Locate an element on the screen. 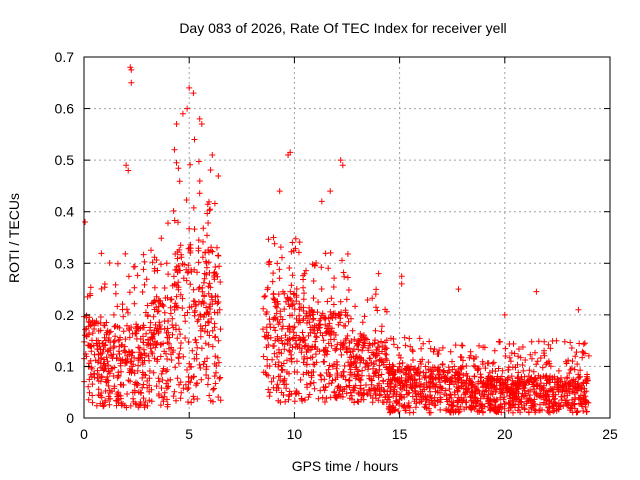 The height and width of the screenshot is (480, 640). x-tick-label: 25 is located at coordinates (610, 434).